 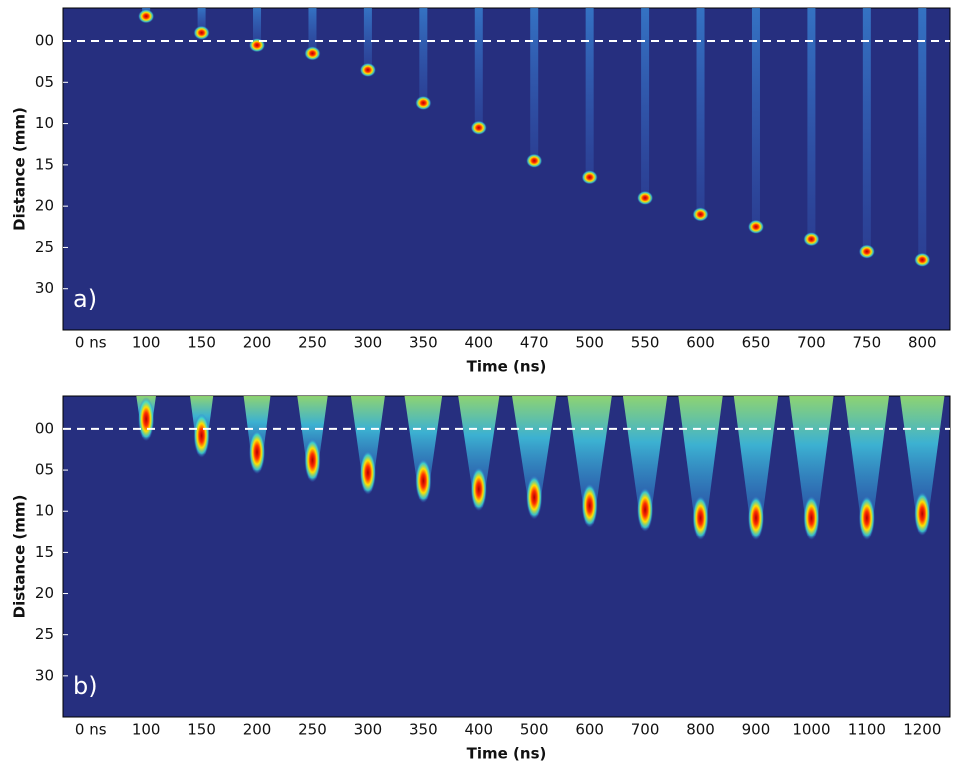 What do you see at coordinates (645, 343) in the screenshot?
I see `x-tick-label: 550` at bounding box center [645, 343].